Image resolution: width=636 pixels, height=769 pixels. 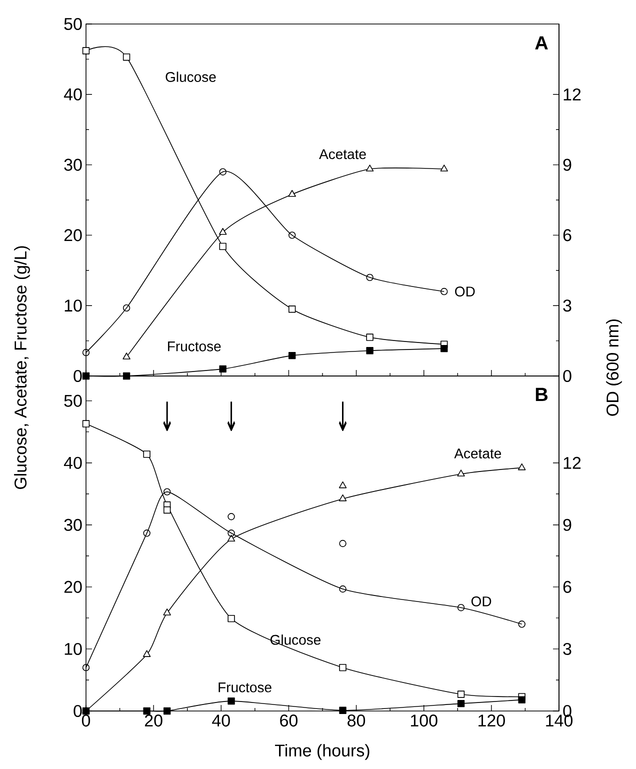 What do you see at coordinates (22, 367) in the screenshot?
I see `y-axis-title: Glucose, Acetate, Fructose (g/L)` at bounding box center [22, 367].